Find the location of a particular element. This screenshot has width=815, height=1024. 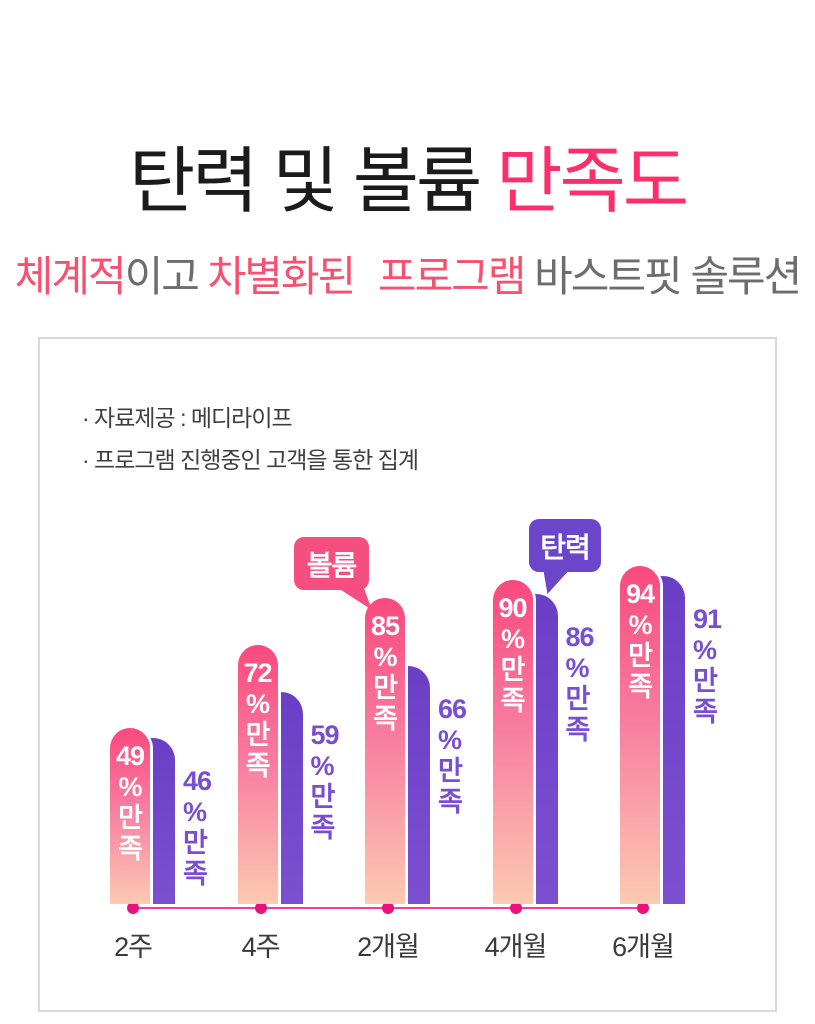

subtitle-part-3: 차별화된 is located at coordinates (282, 276).